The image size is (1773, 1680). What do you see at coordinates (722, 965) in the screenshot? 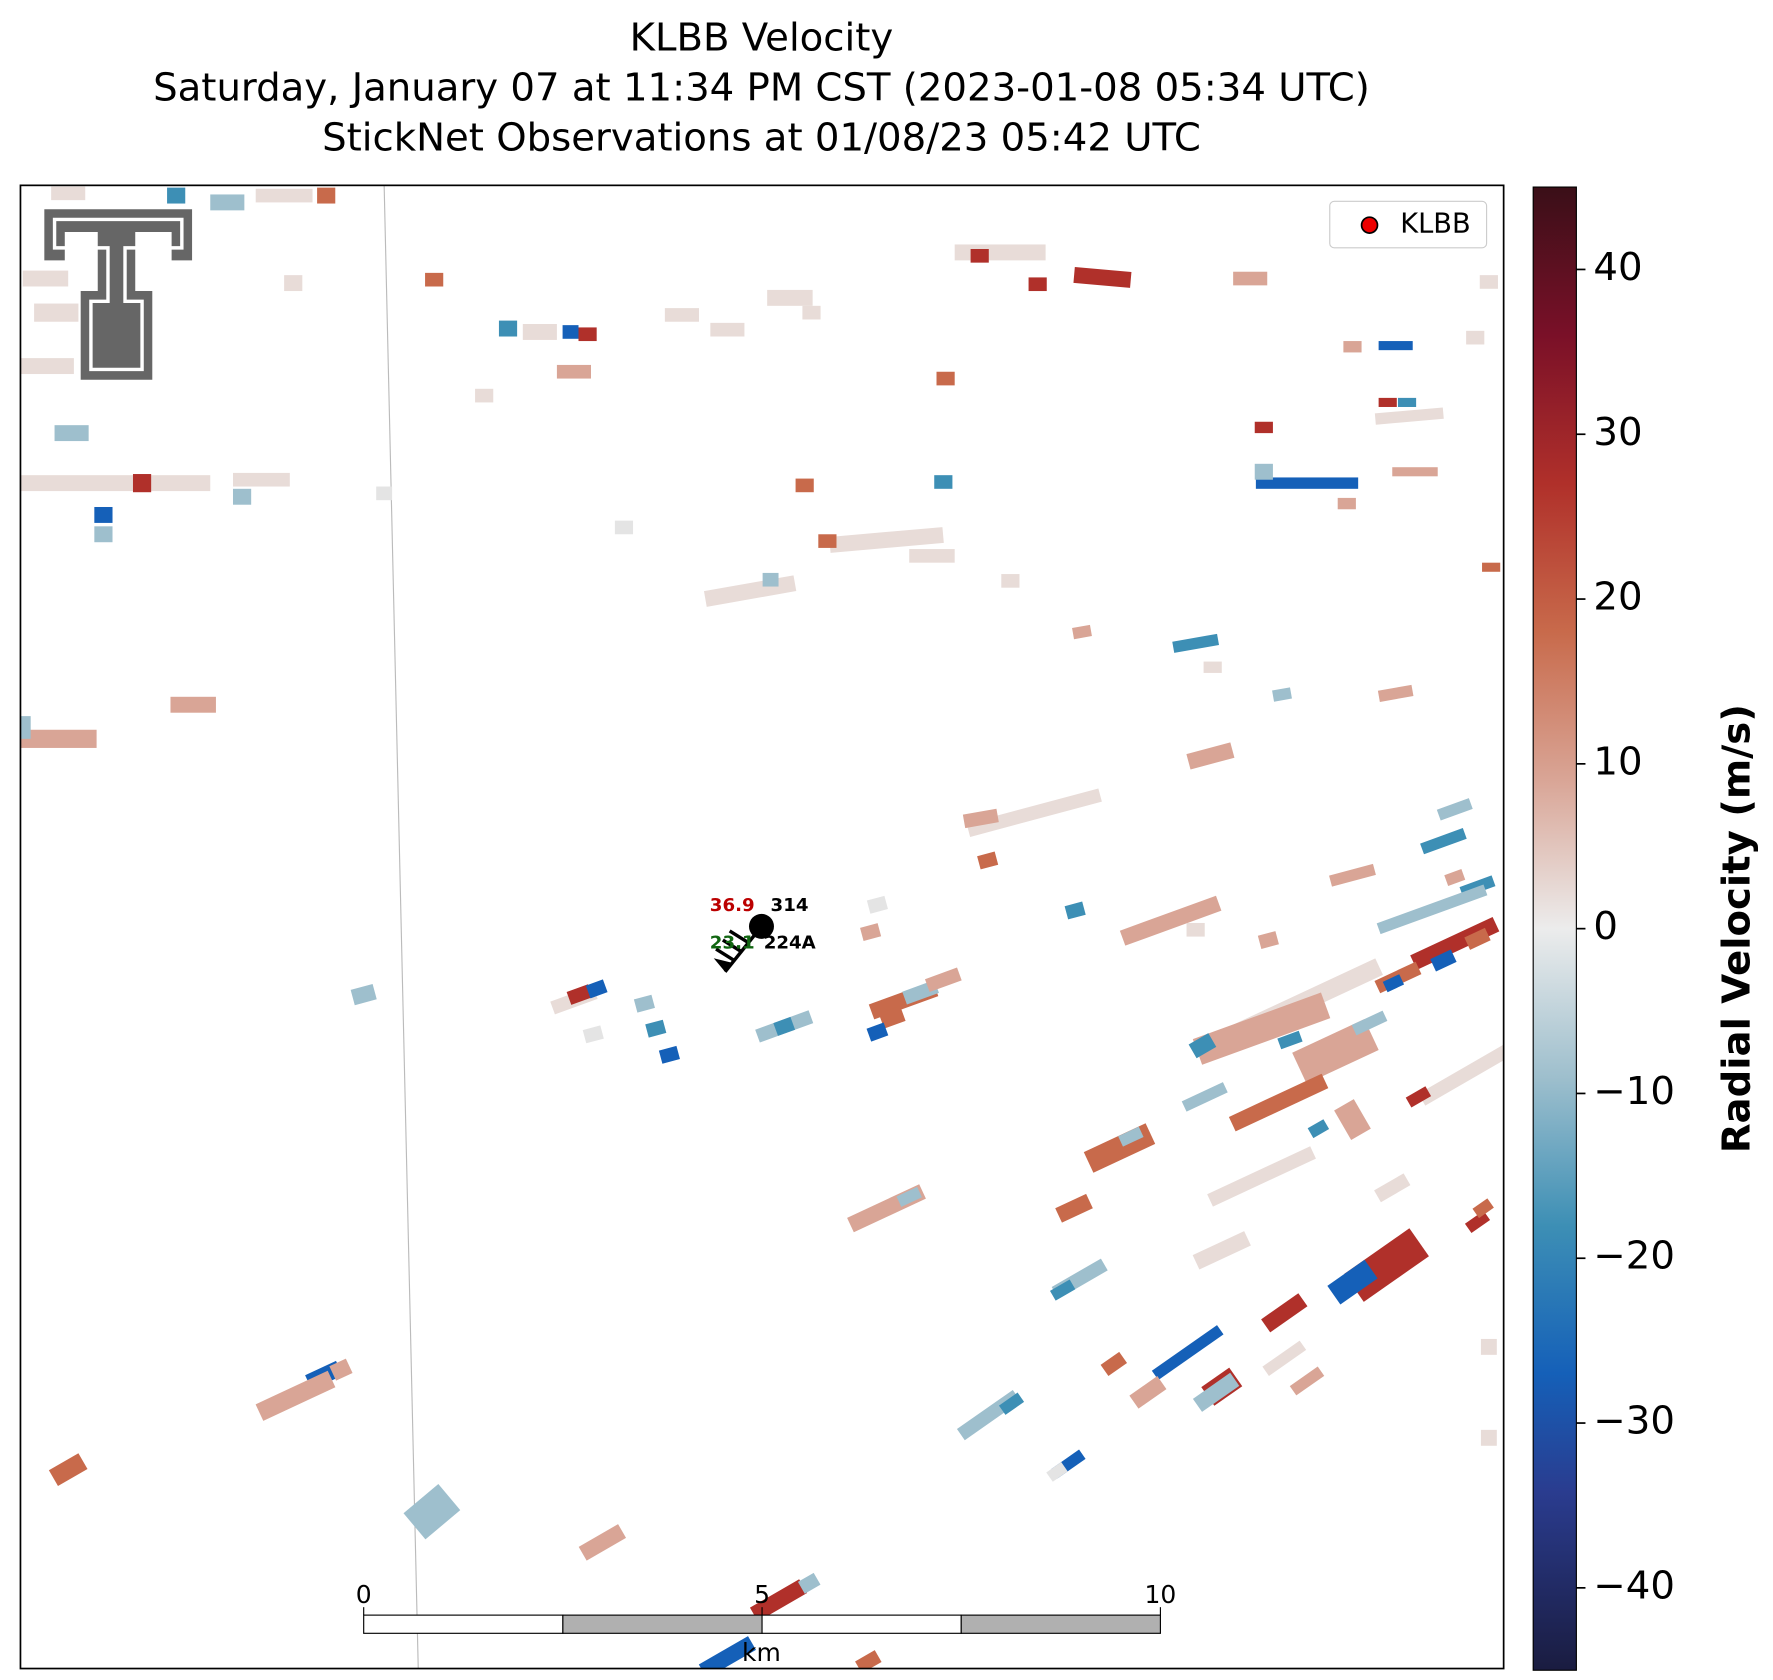
I see `wind-flag` at bounding box center [722, 965].